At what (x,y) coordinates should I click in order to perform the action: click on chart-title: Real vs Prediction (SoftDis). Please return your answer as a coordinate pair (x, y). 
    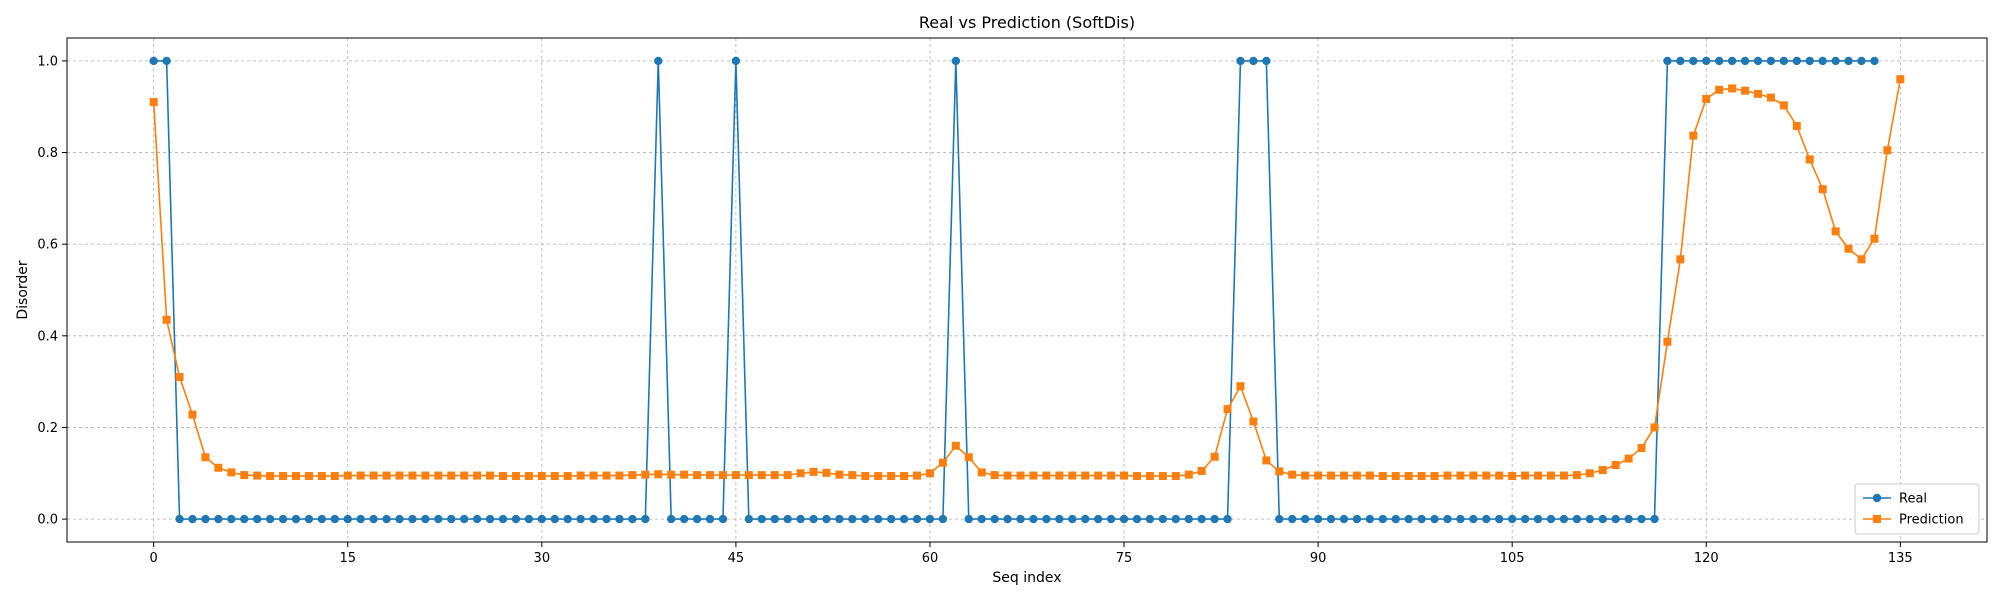
    Looking at the image, I should click on (1027, 22).